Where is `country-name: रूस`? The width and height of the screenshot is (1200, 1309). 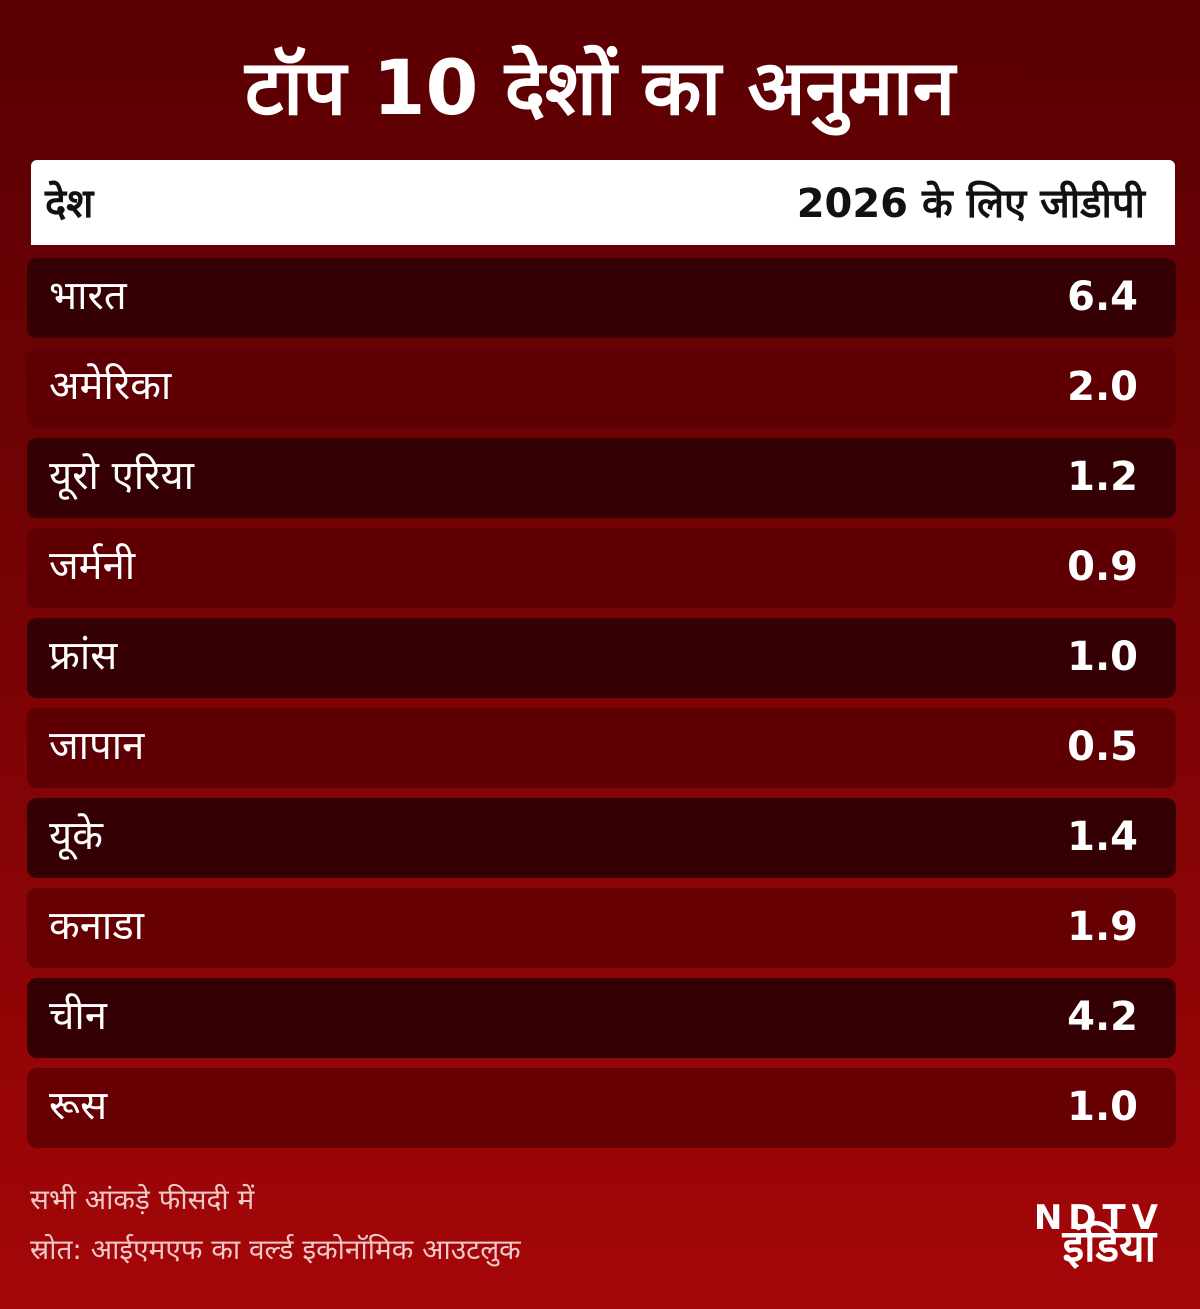 country-name: रूस is located at coordinates (78, 1106).